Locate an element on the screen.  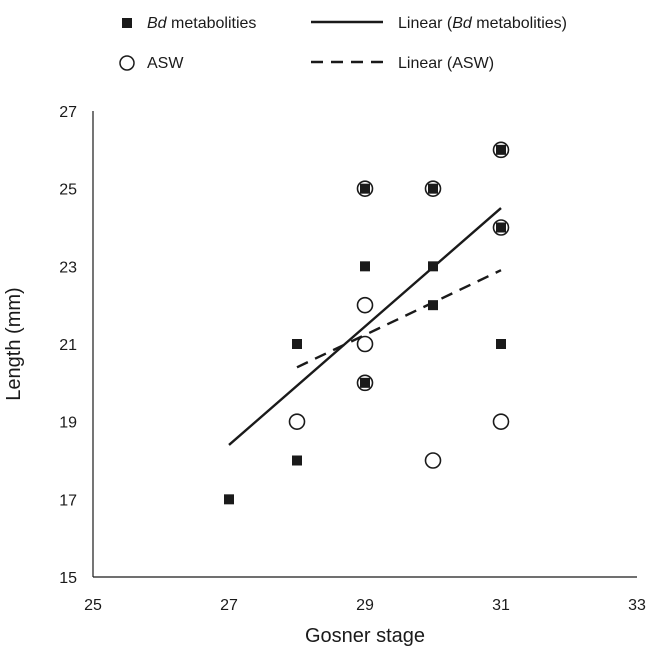
legend-label-suffix: metabolities) is located at coordinates (519, 23).